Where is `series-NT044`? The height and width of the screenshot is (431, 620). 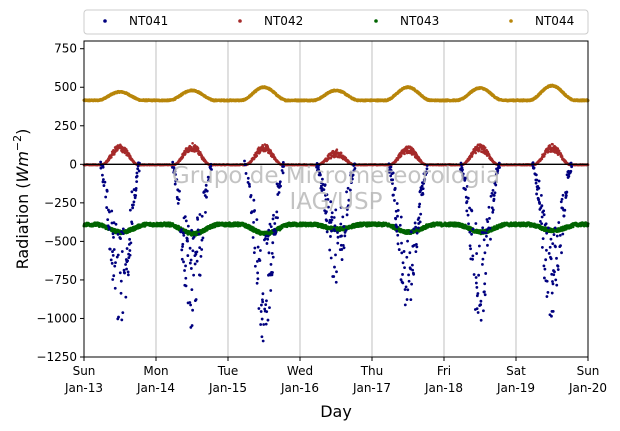 series-NT044 is located at coordinates (336, 93).